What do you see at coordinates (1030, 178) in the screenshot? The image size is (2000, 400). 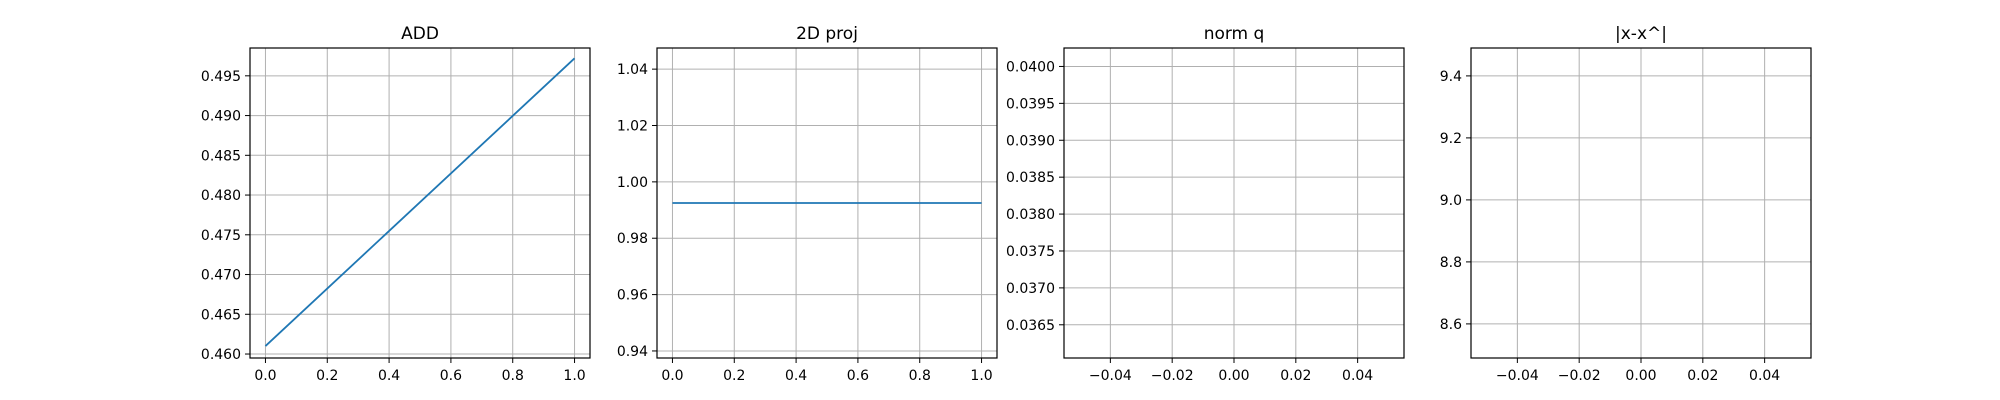 I see `y-tick-label: 0.0385` at bounding box center [1030, 178].